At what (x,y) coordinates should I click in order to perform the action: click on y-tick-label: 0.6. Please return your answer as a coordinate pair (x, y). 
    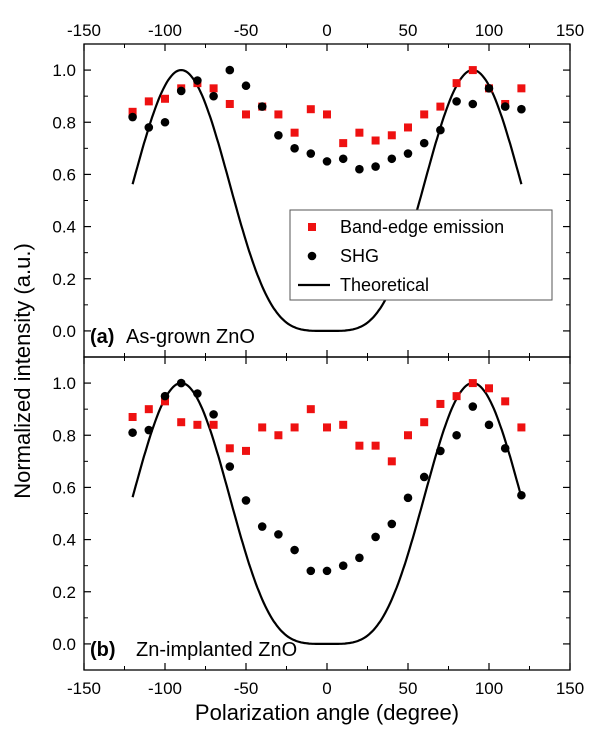
    Looking at the image, I should click on (64, 174).